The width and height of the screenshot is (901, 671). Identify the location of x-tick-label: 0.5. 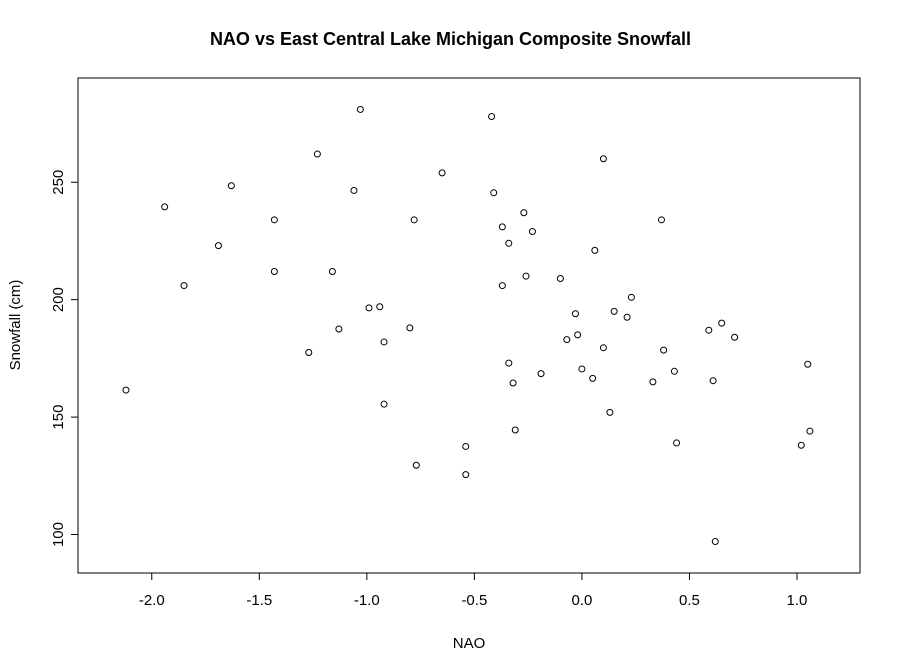
(689, 600).